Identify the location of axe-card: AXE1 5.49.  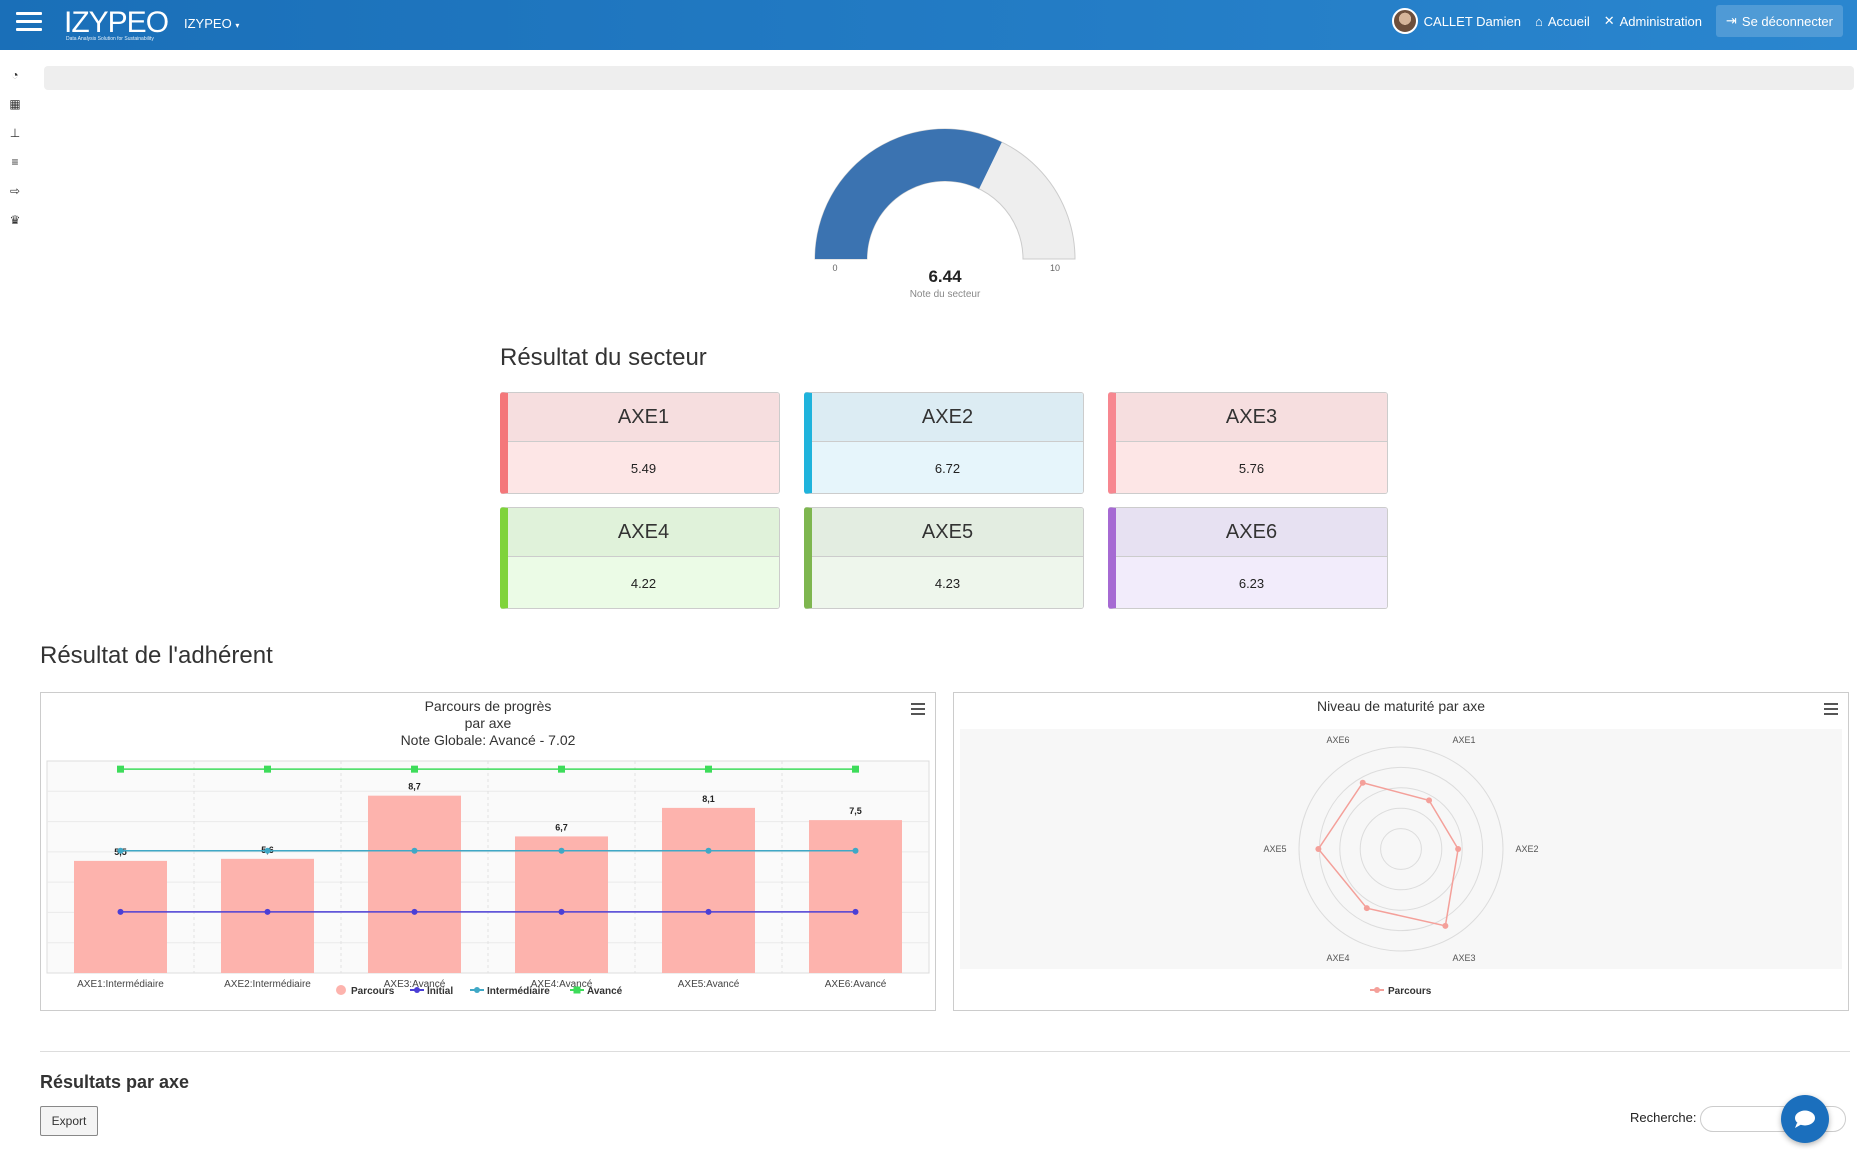
(640, 443).